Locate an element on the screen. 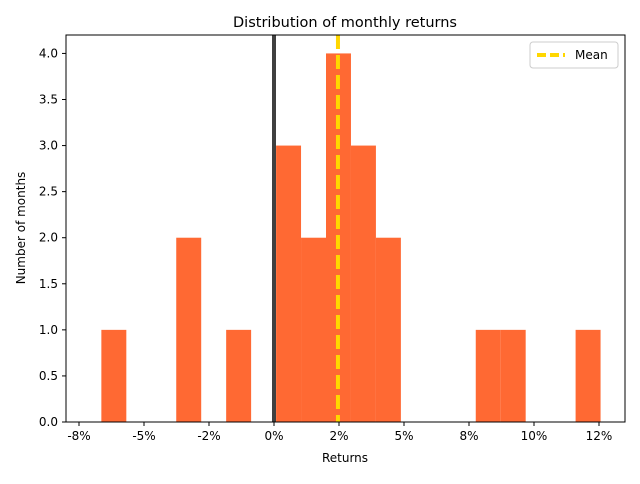 Image resolution: width=640 pixels, height=484 pixels. y-tick-label-5: 2.5 is located at coordinates (48, 192).